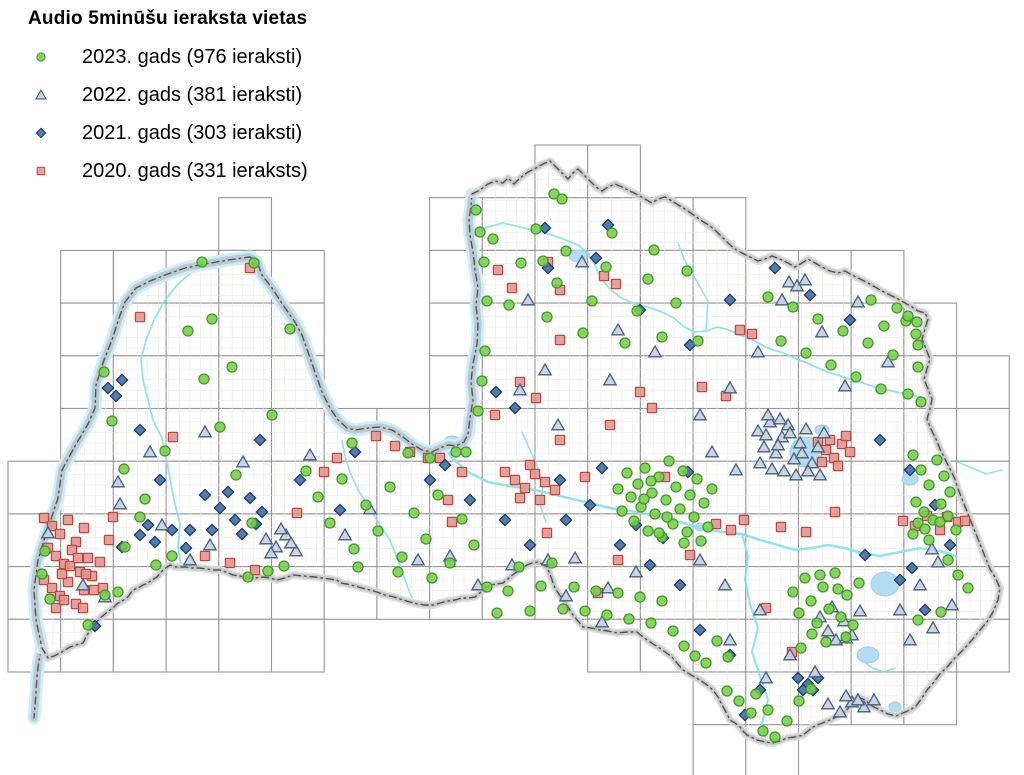 The height and width of the screenshot is (775, 1024). Describe the element at coordinates (192, 94) in the screenshot. I see `legend-label: 2022. gads (381 ieraksti)` at that location.